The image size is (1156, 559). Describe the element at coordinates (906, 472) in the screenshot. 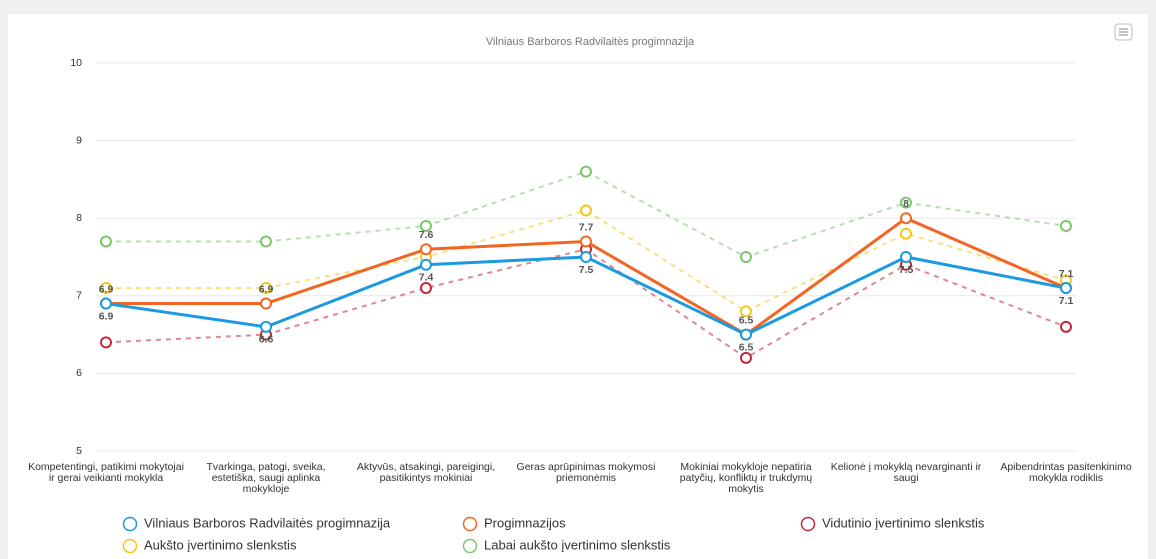

I see `x-tick-label: Kelionė į mokyklą nevarginanti ir saugi` at that location.